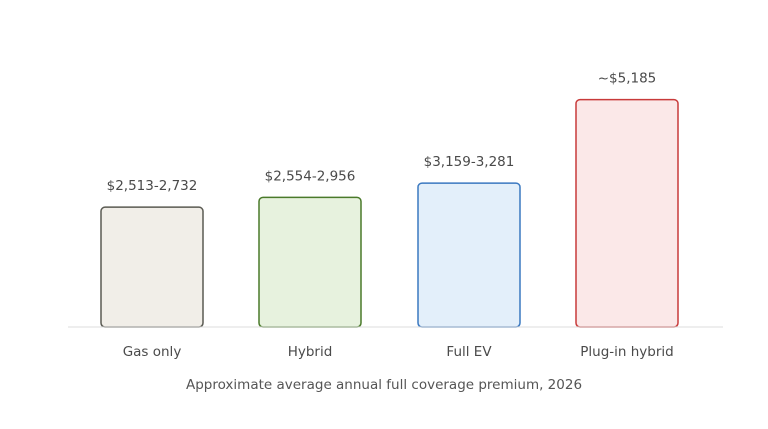 This screenshot has height=429, width=768. Describe the element at coordinates (626, 352) in the screenshot. I see `category-label-4: Plug-in hybrid` at that location.